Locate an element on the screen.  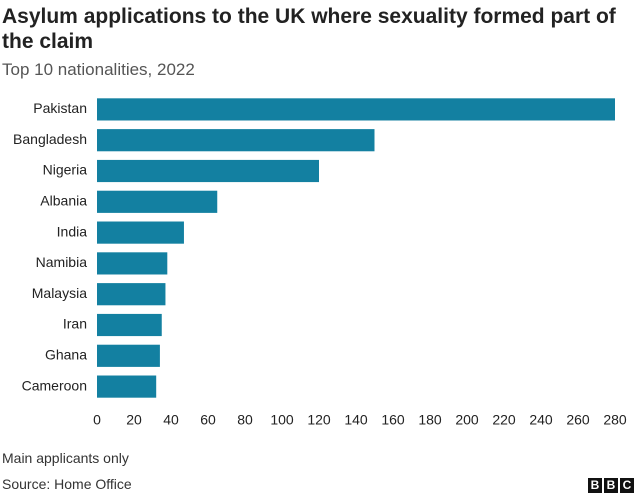
x-tick-label: 60 is located at coordinates (208, 420).